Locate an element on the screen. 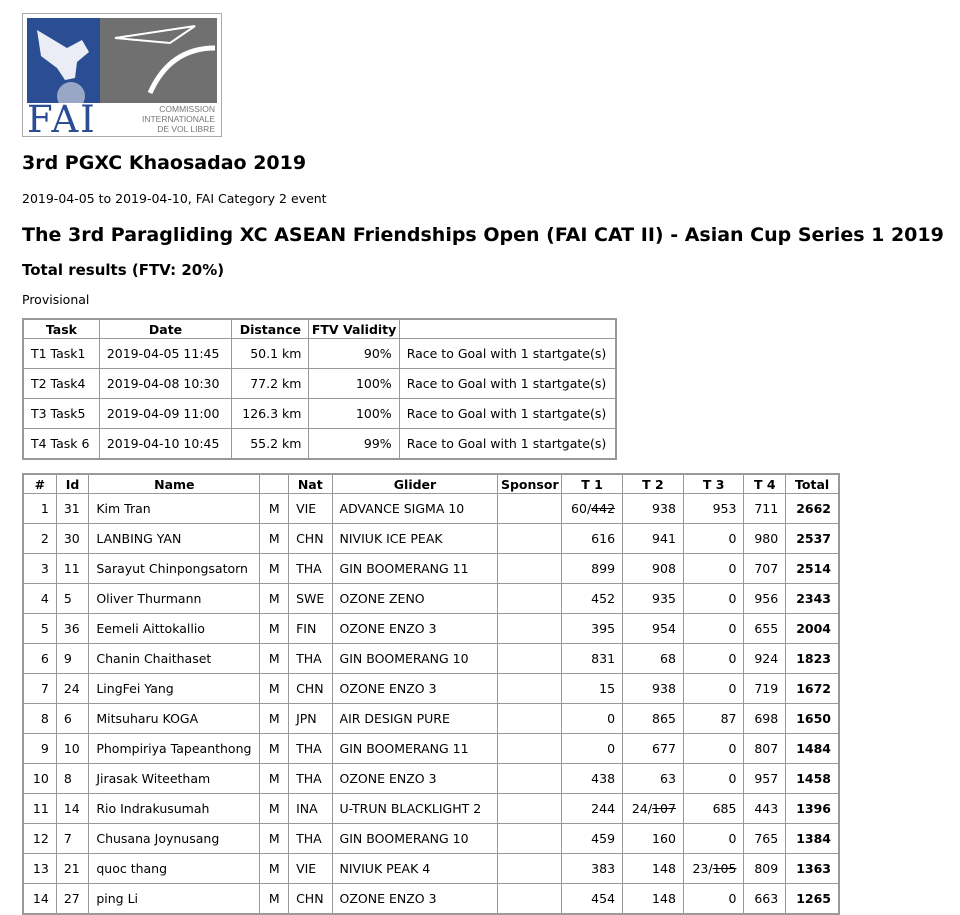  column-header: T 4 is located at coordinates (765, 483).